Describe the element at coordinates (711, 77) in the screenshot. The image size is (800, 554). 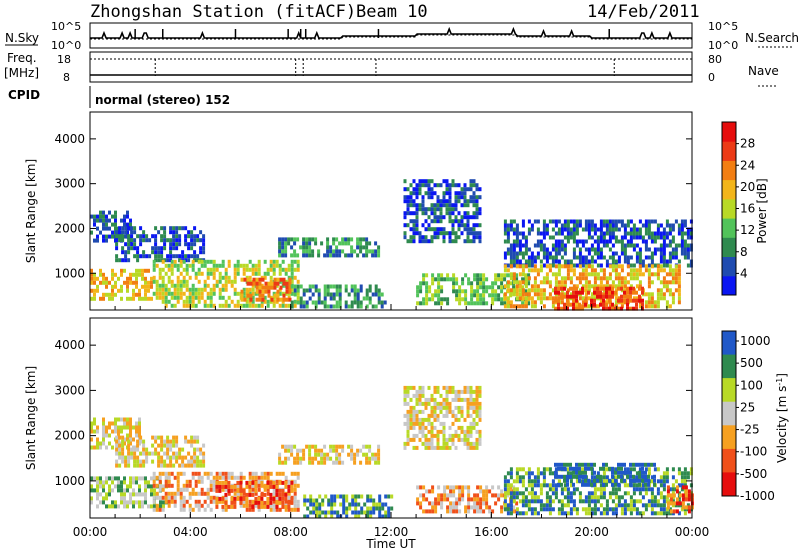
I see `nave-tick-min: 0` at that location.